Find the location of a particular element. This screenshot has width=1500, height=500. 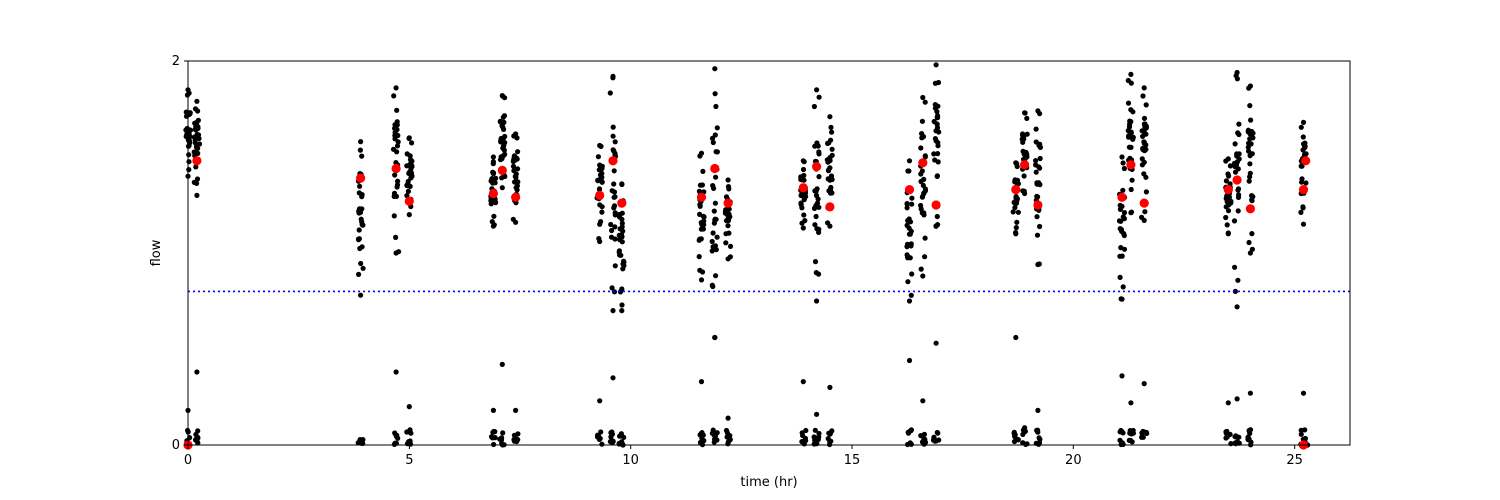

y-axis: 02 is located at coordinates (180, 253).